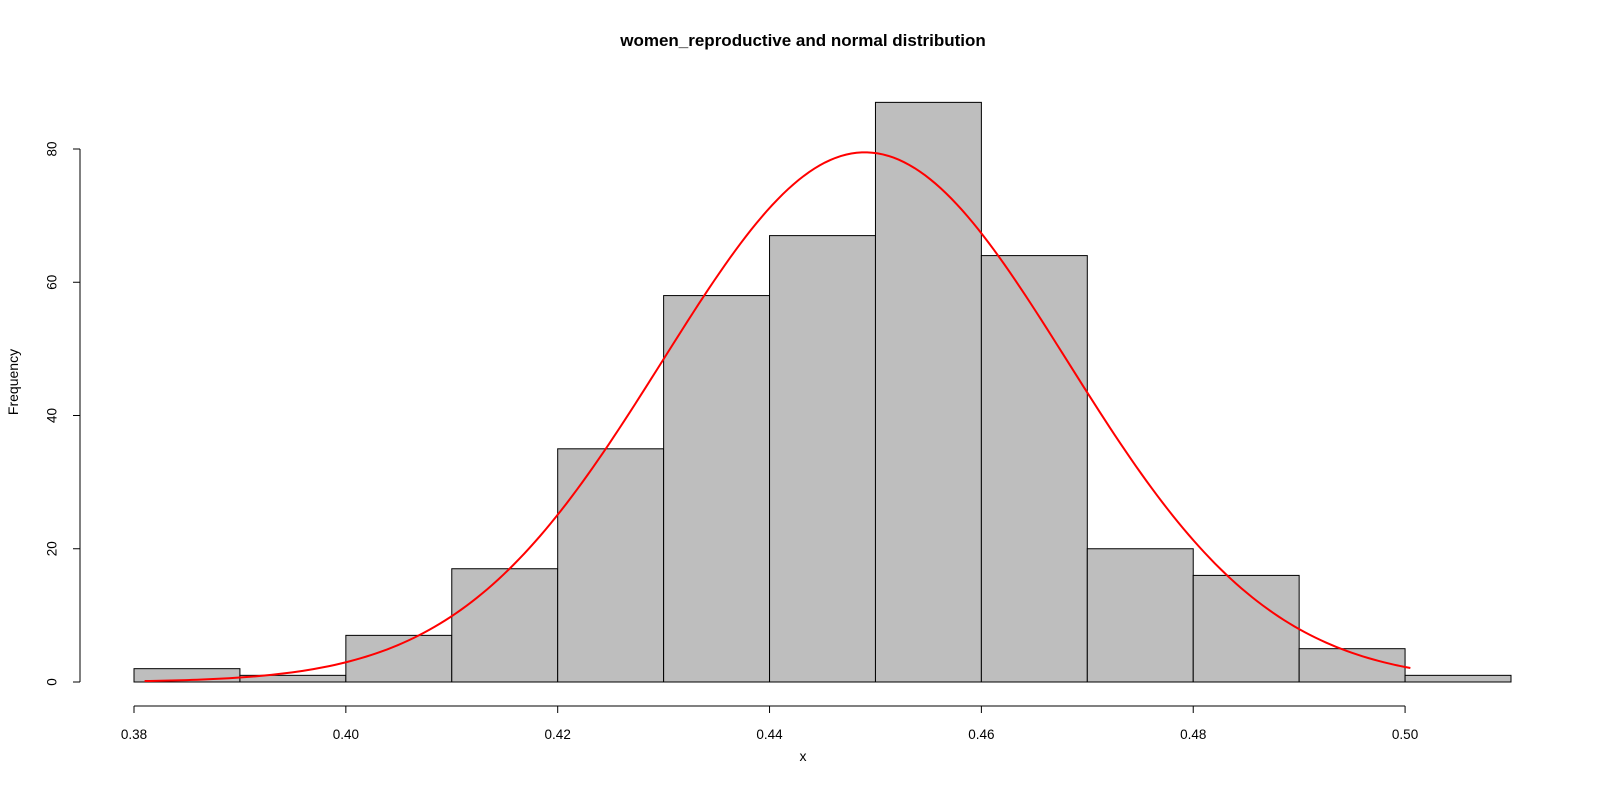 The image size is (1600, 800). Describe the element at coordinates (346, 734) in the screenshot. I see `x-tick-label: 0.40` at that location.